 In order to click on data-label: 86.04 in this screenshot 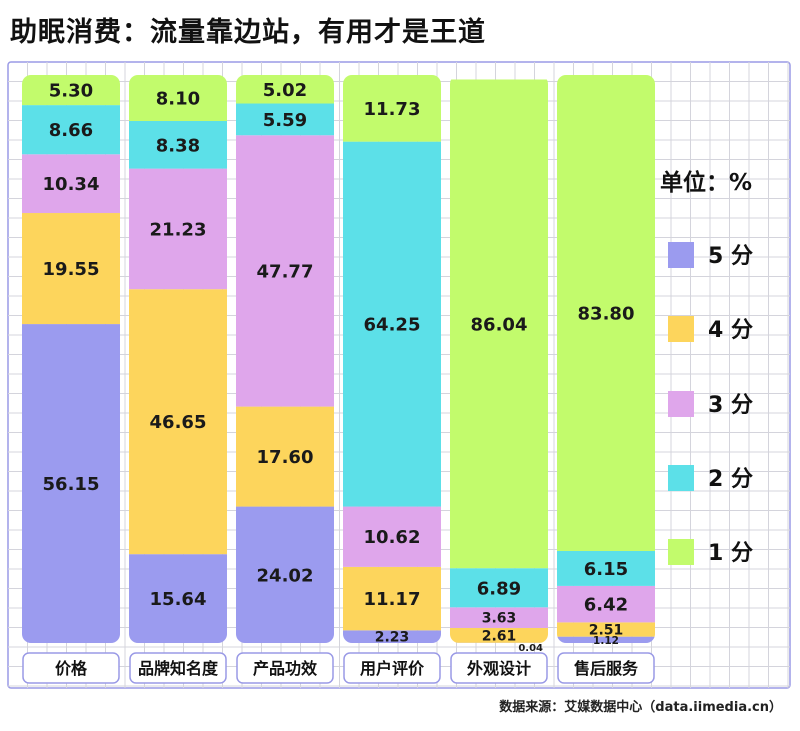, I will do `click(499, 324)`.